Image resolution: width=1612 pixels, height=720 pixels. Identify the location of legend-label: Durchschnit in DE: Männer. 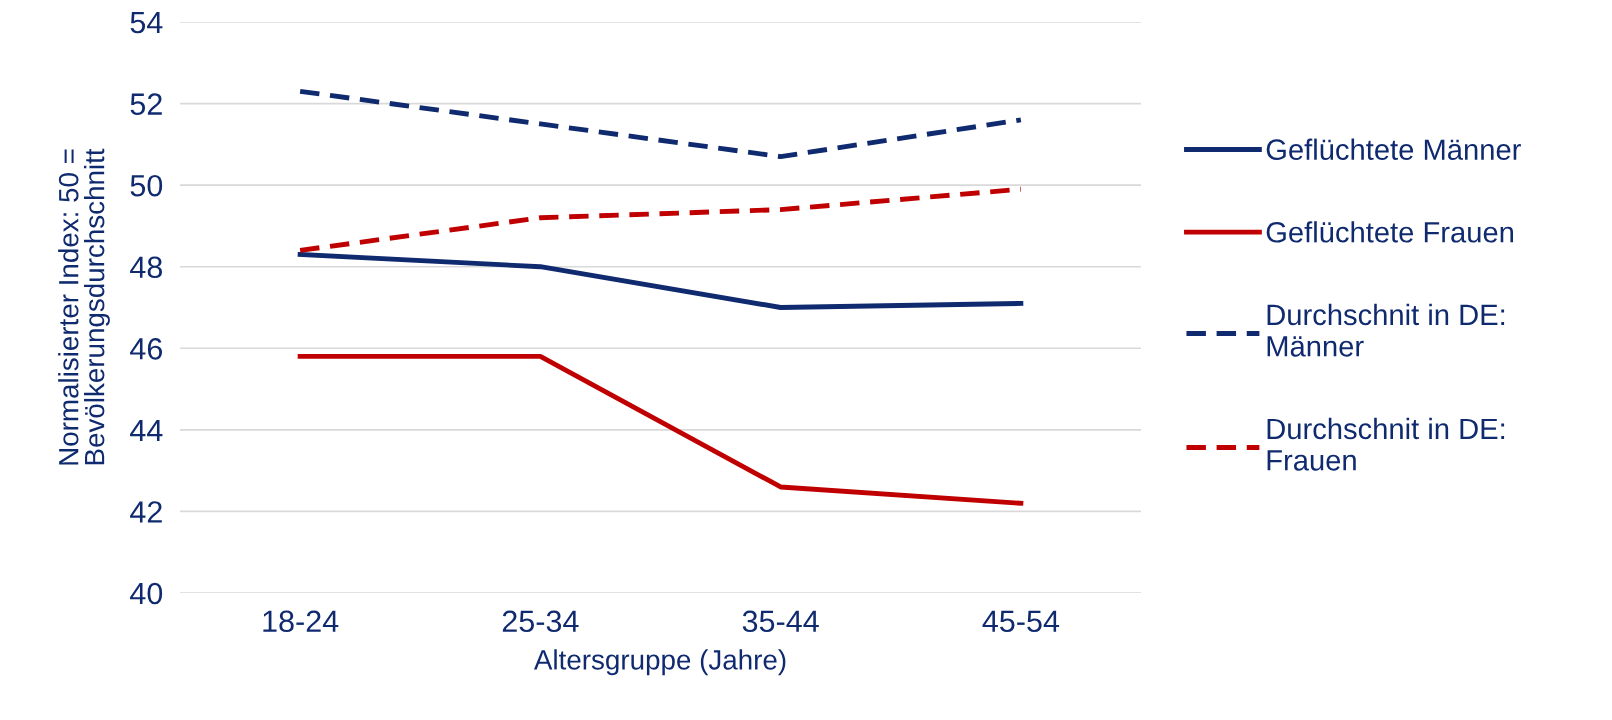
(1386, 330).